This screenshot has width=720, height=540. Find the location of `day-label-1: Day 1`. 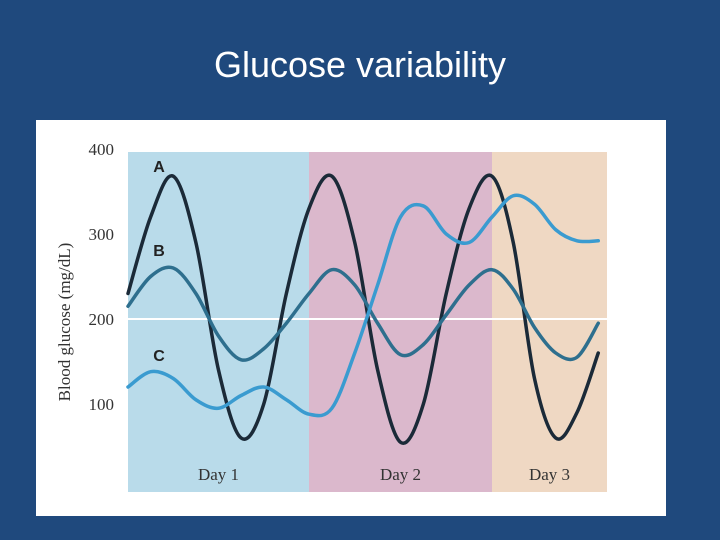

day-label-1: Day 1 is located at coordinates (218, 474).